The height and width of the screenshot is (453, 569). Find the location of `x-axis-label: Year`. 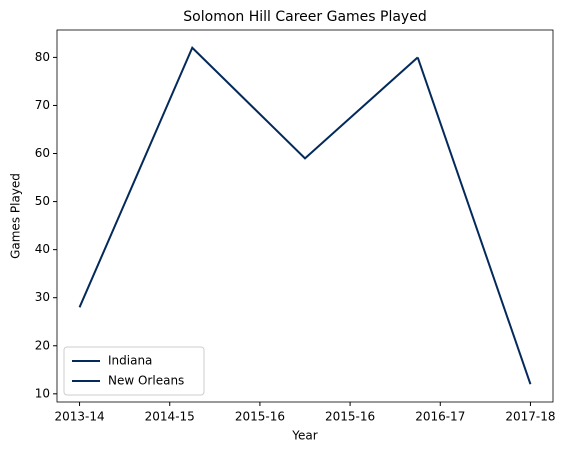

x-axis-label: Year is located at coordinates (304, 436).